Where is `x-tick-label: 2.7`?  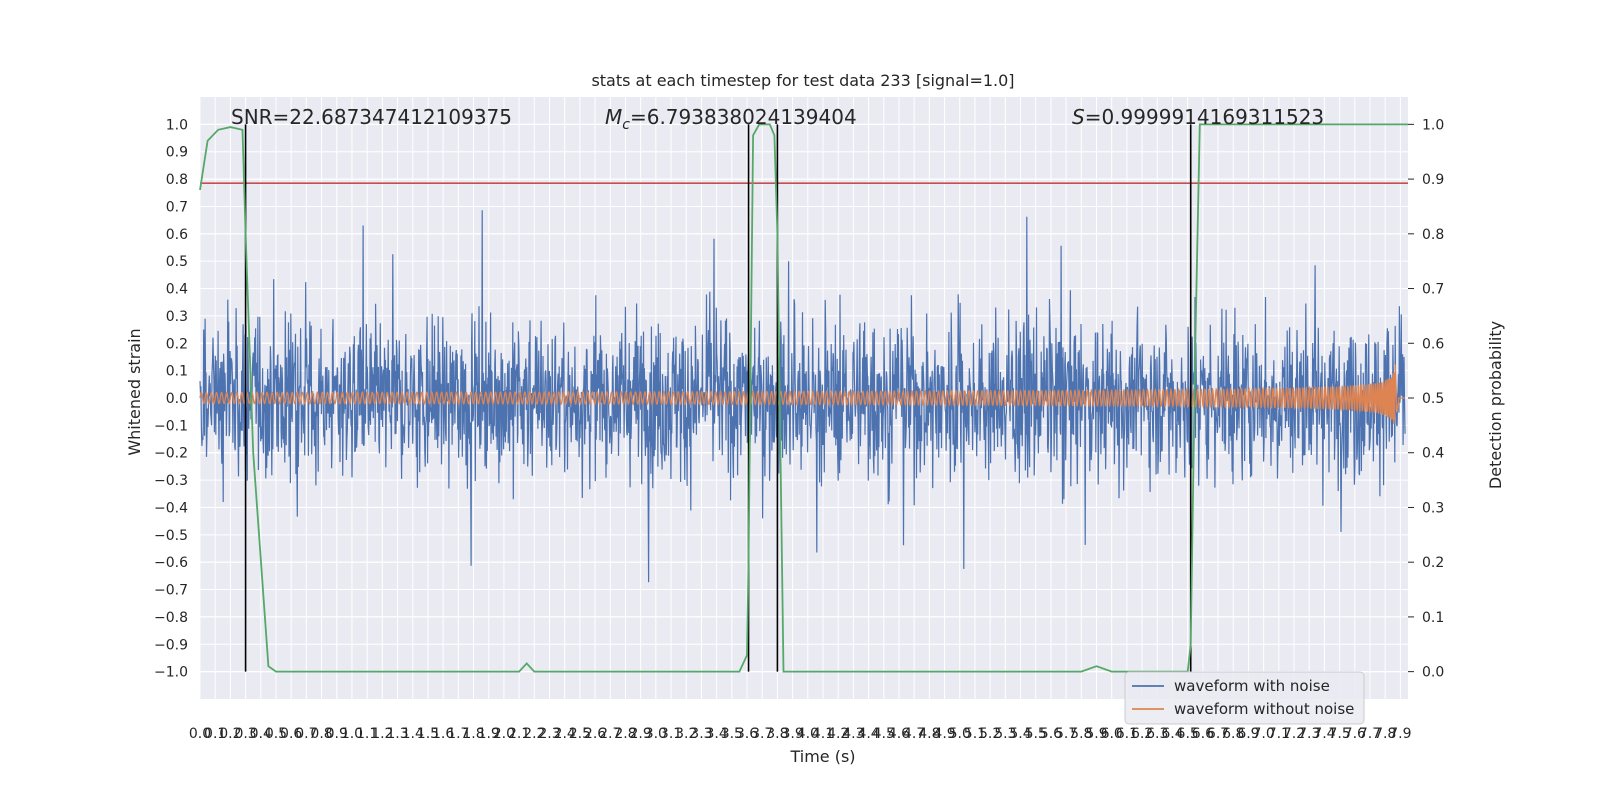 x-tick-label: 2.7 is located at coordinates (610, 734).